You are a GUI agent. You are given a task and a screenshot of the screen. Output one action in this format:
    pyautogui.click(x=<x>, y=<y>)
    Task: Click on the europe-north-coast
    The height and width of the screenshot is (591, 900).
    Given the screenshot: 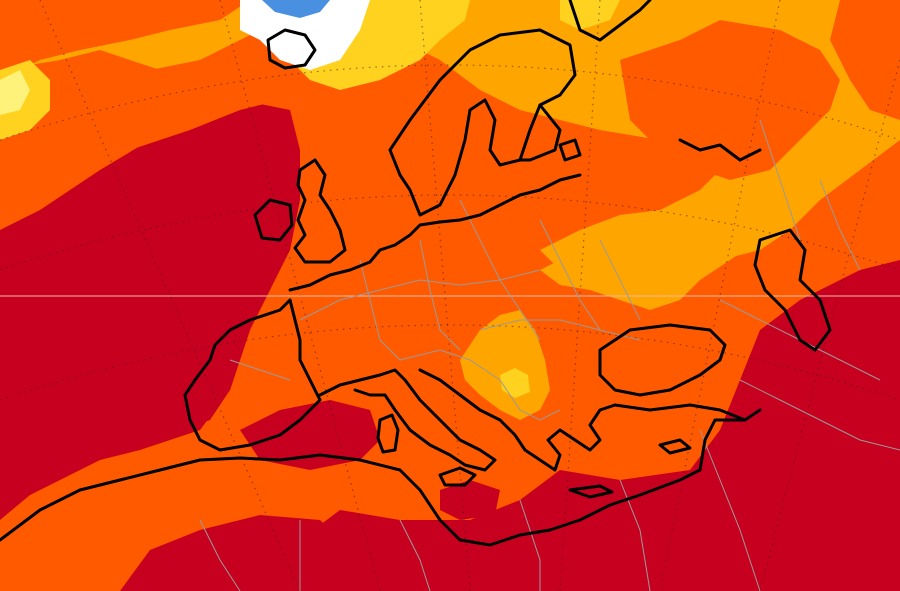 What is the action you would take?
    pyautogui.click(x=435, y=232)
    